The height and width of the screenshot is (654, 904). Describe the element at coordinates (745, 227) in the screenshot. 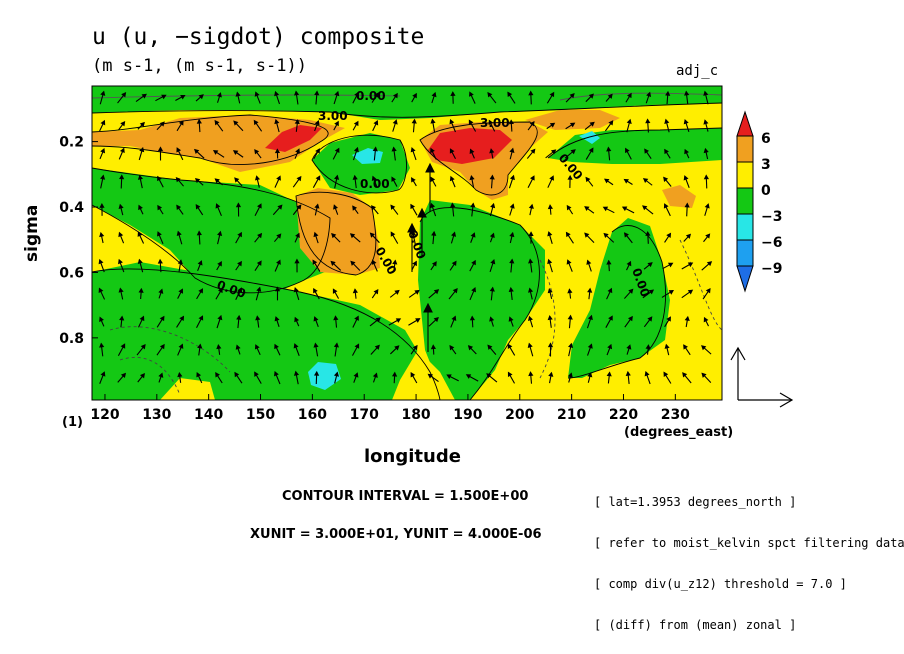

I see `colorbar-segment-m6-m3` at that location.